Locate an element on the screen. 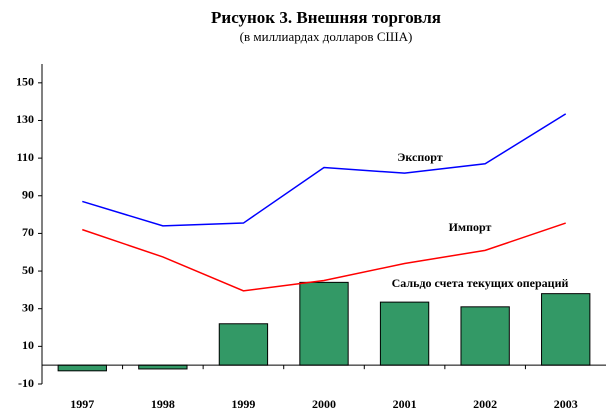 The image size is (608, 415). series-label: Импорт is located at coordinates (470, 227).